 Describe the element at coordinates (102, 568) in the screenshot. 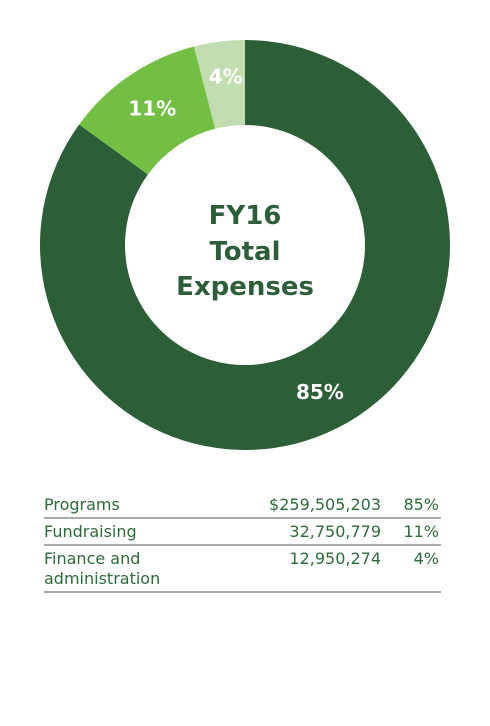

I see `row-label: Finance and administration` at that location.